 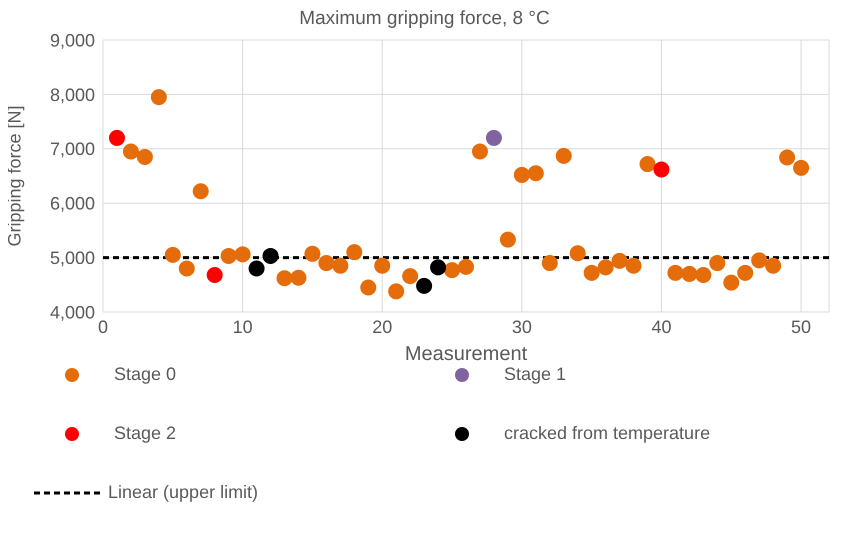 I want to click on y-tick-label: 5,000, so click(x=72, y=258).